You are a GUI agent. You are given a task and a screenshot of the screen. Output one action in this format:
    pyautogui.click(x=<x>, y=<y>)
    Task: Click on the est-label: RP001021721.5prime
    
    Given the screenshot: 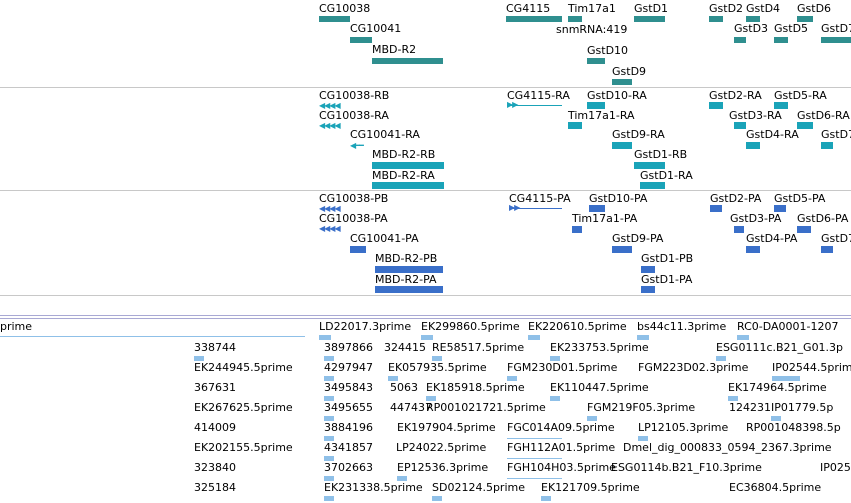 What is the action you would take?
    pyautogui.click(x=486, y=407)
    